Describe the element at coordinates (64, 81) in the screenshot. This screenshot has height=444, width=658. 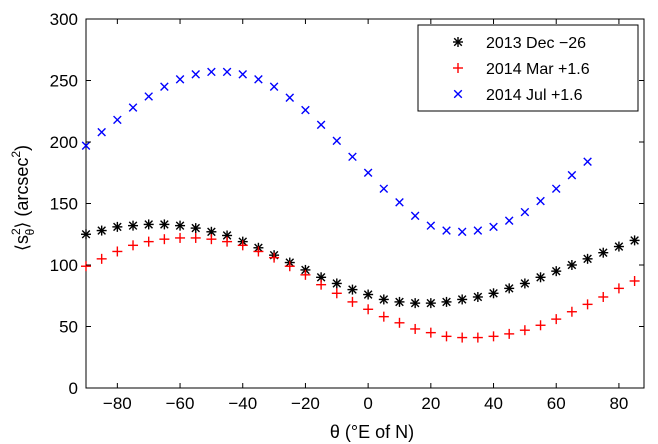
I see `y-tick-label: 250` at that location.